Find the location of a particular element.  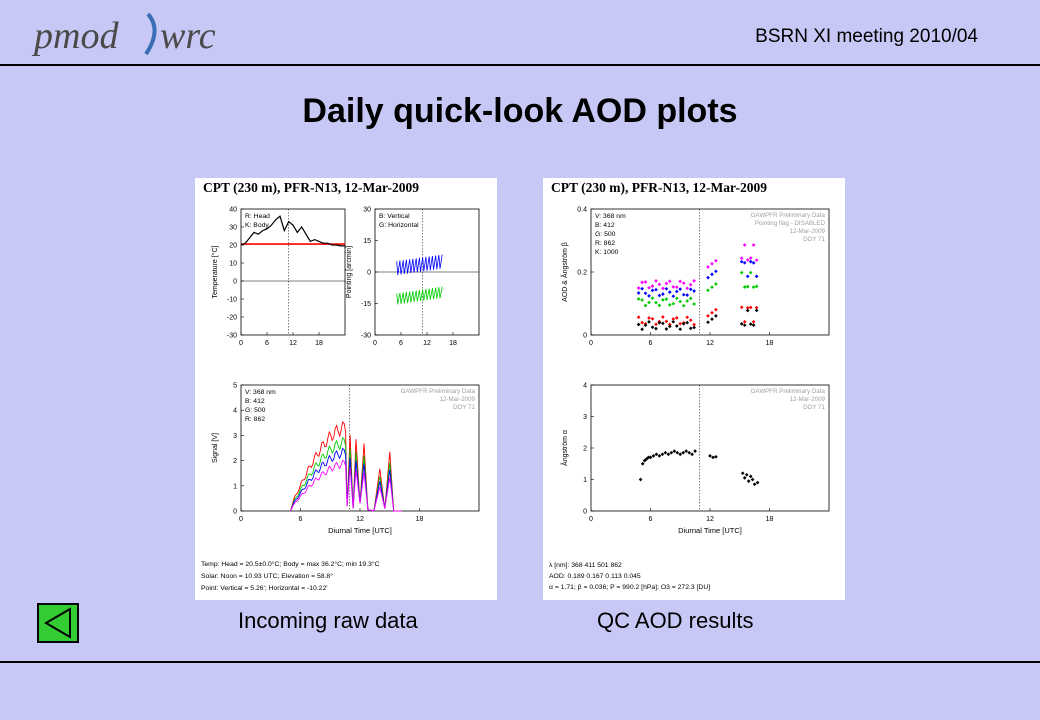

aod-xtick-label: 18 is located at coordinates (770, 343).